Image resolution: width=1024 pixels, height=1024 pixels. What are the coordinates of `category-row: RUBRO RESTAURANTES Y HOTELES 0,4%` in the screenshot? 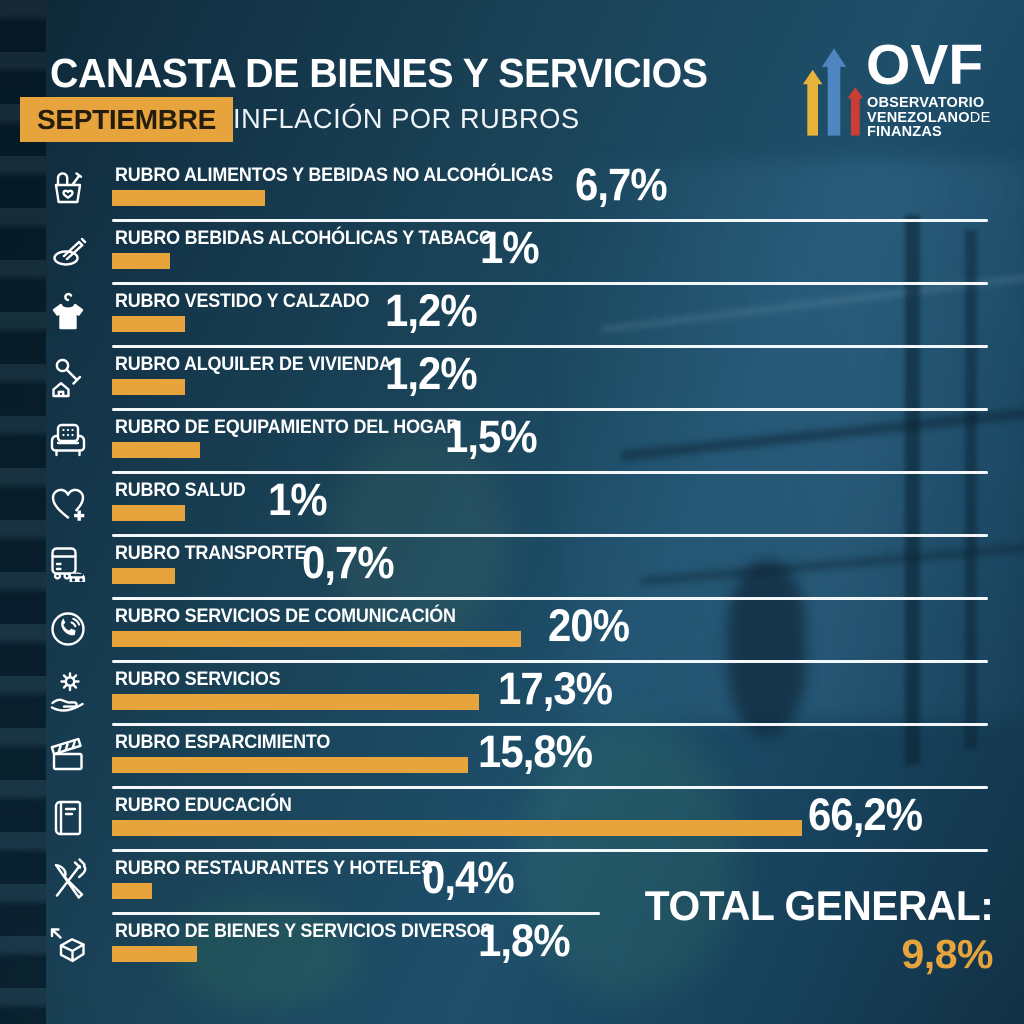 It's located at (512, 883).